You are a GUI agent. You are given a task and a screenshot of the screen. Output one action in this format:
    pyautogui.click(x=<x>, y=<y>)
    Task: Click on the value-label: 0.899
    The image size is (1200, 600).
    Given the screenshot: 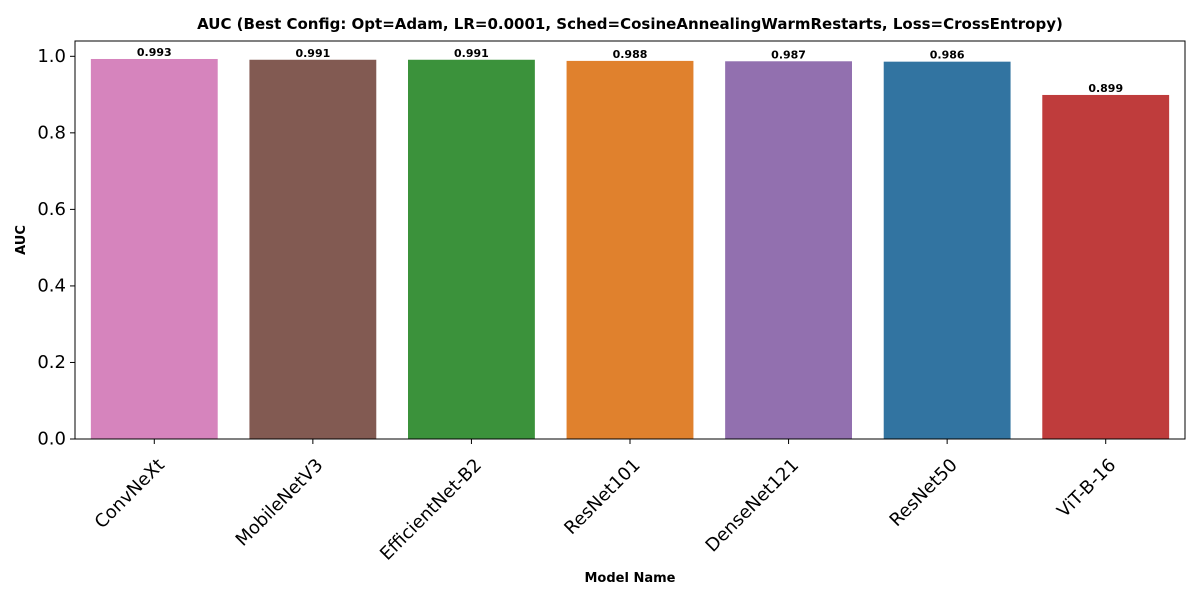 What is the action you would take?
    pyautogui.click(x=1105, y=88)
    